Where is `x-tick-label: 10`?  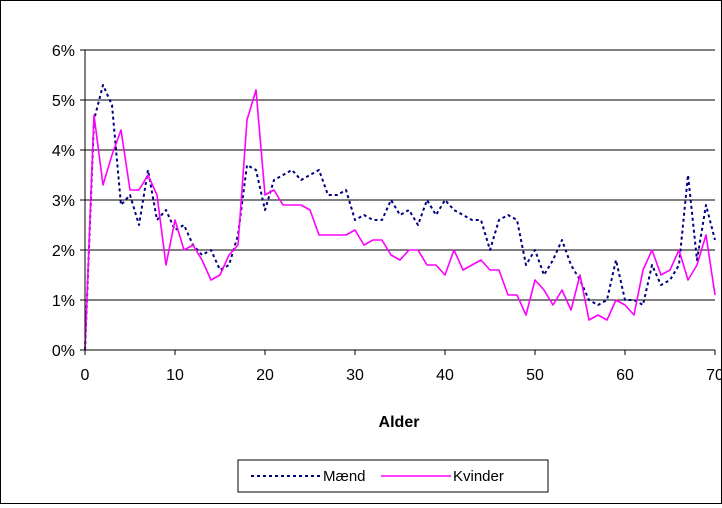 x-tick-label: 10 is located at coordinates (175, 375).